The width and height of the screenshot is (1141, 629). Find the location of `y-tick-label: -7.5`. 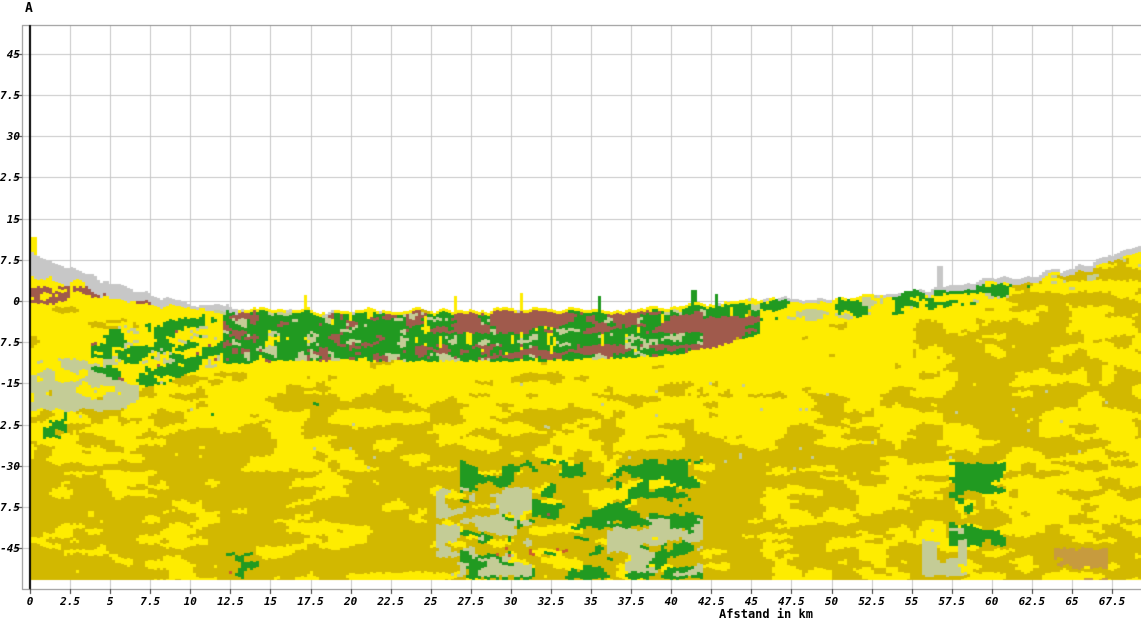

y-tick-label: -7.5 is located at coordinates (10, 343).